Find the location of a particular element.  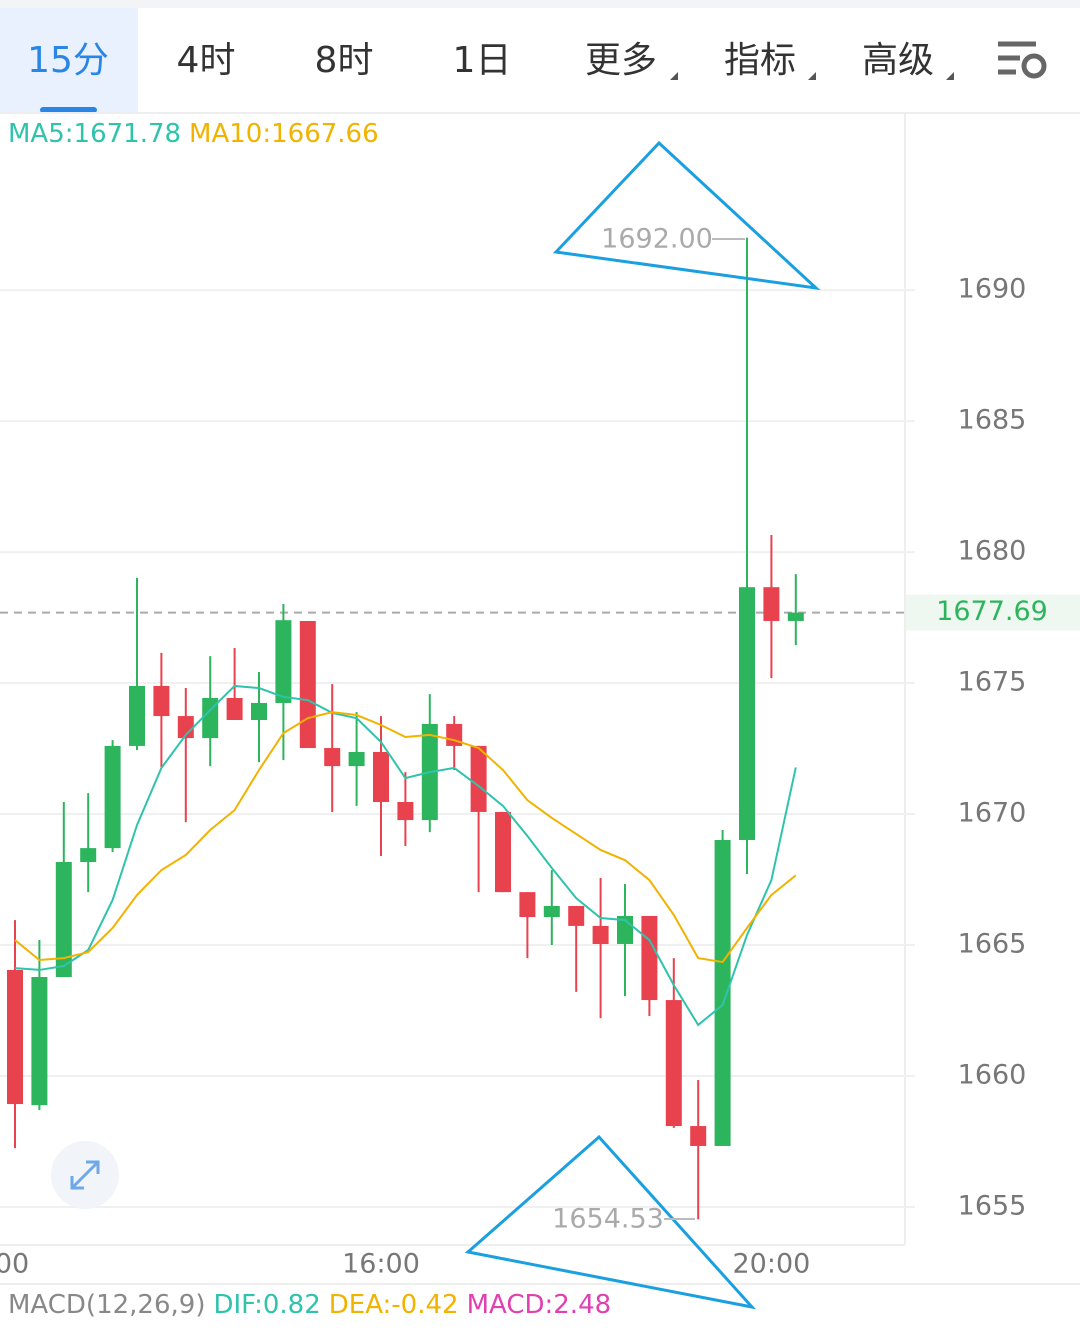

active-tab-underline is located at coordinates (68, 110).